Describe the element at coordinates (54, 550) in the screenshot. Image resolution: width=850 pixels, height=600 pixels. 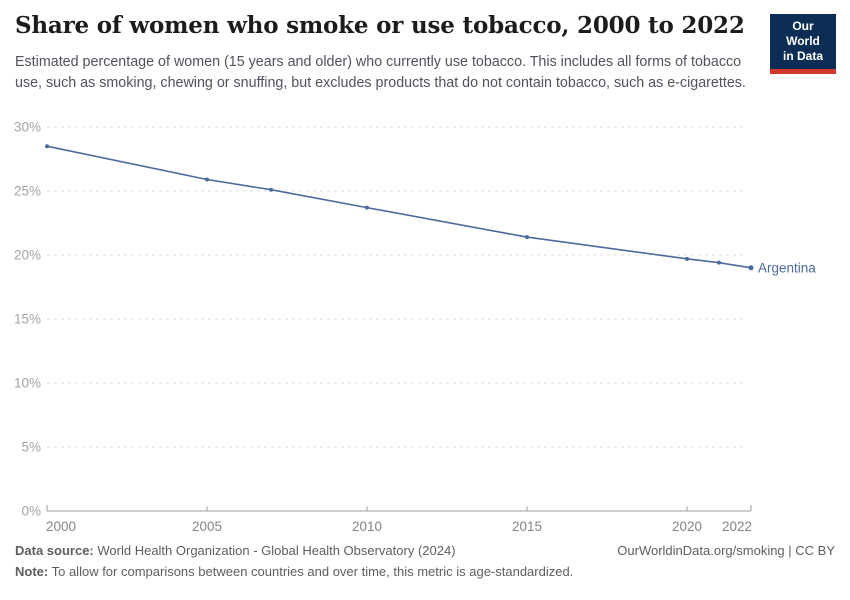
I see `data-source-label: Data source:` at that location.